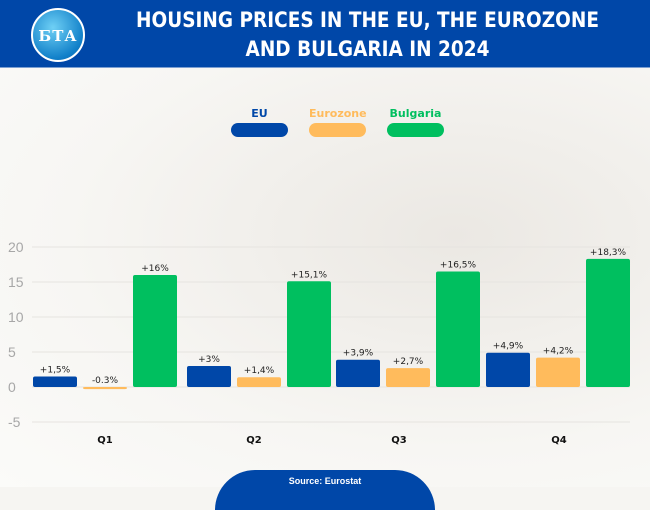  I want to click on bar-eurozone-q1, so click(105, 388).